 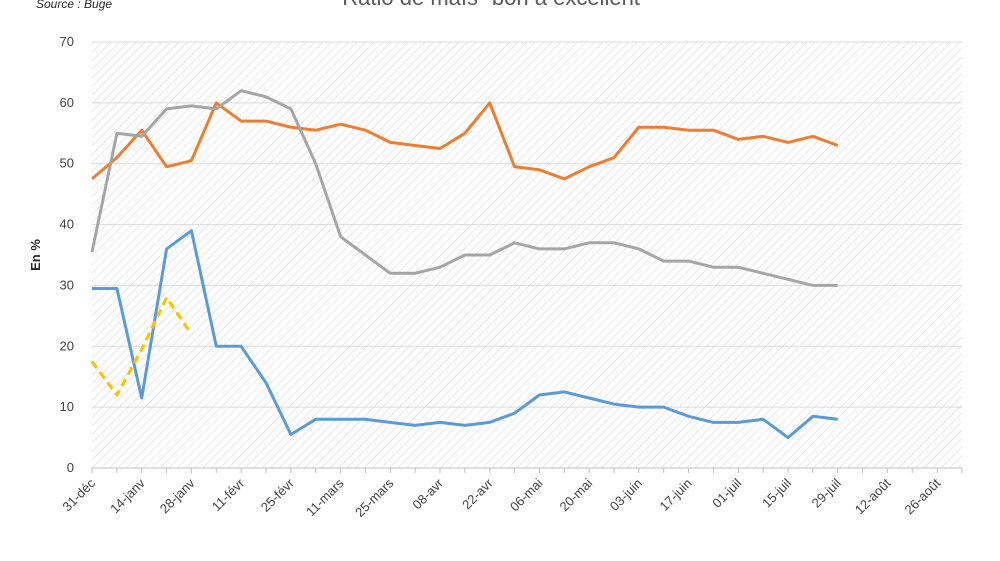 I want to click on x-tick-label: 25-févr, so click(x=278, y=495).